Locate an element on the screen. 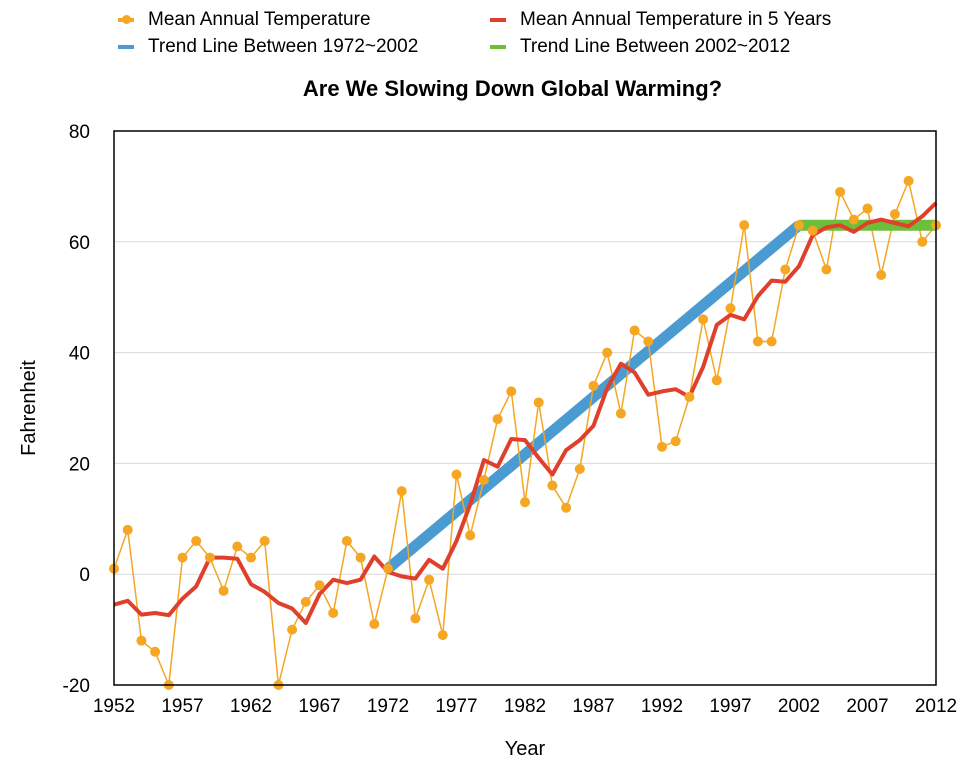 Image resolution: width=975 pixels, height=765 pixels. x-tick-label: 1967 is located at coordinates (319, 706).